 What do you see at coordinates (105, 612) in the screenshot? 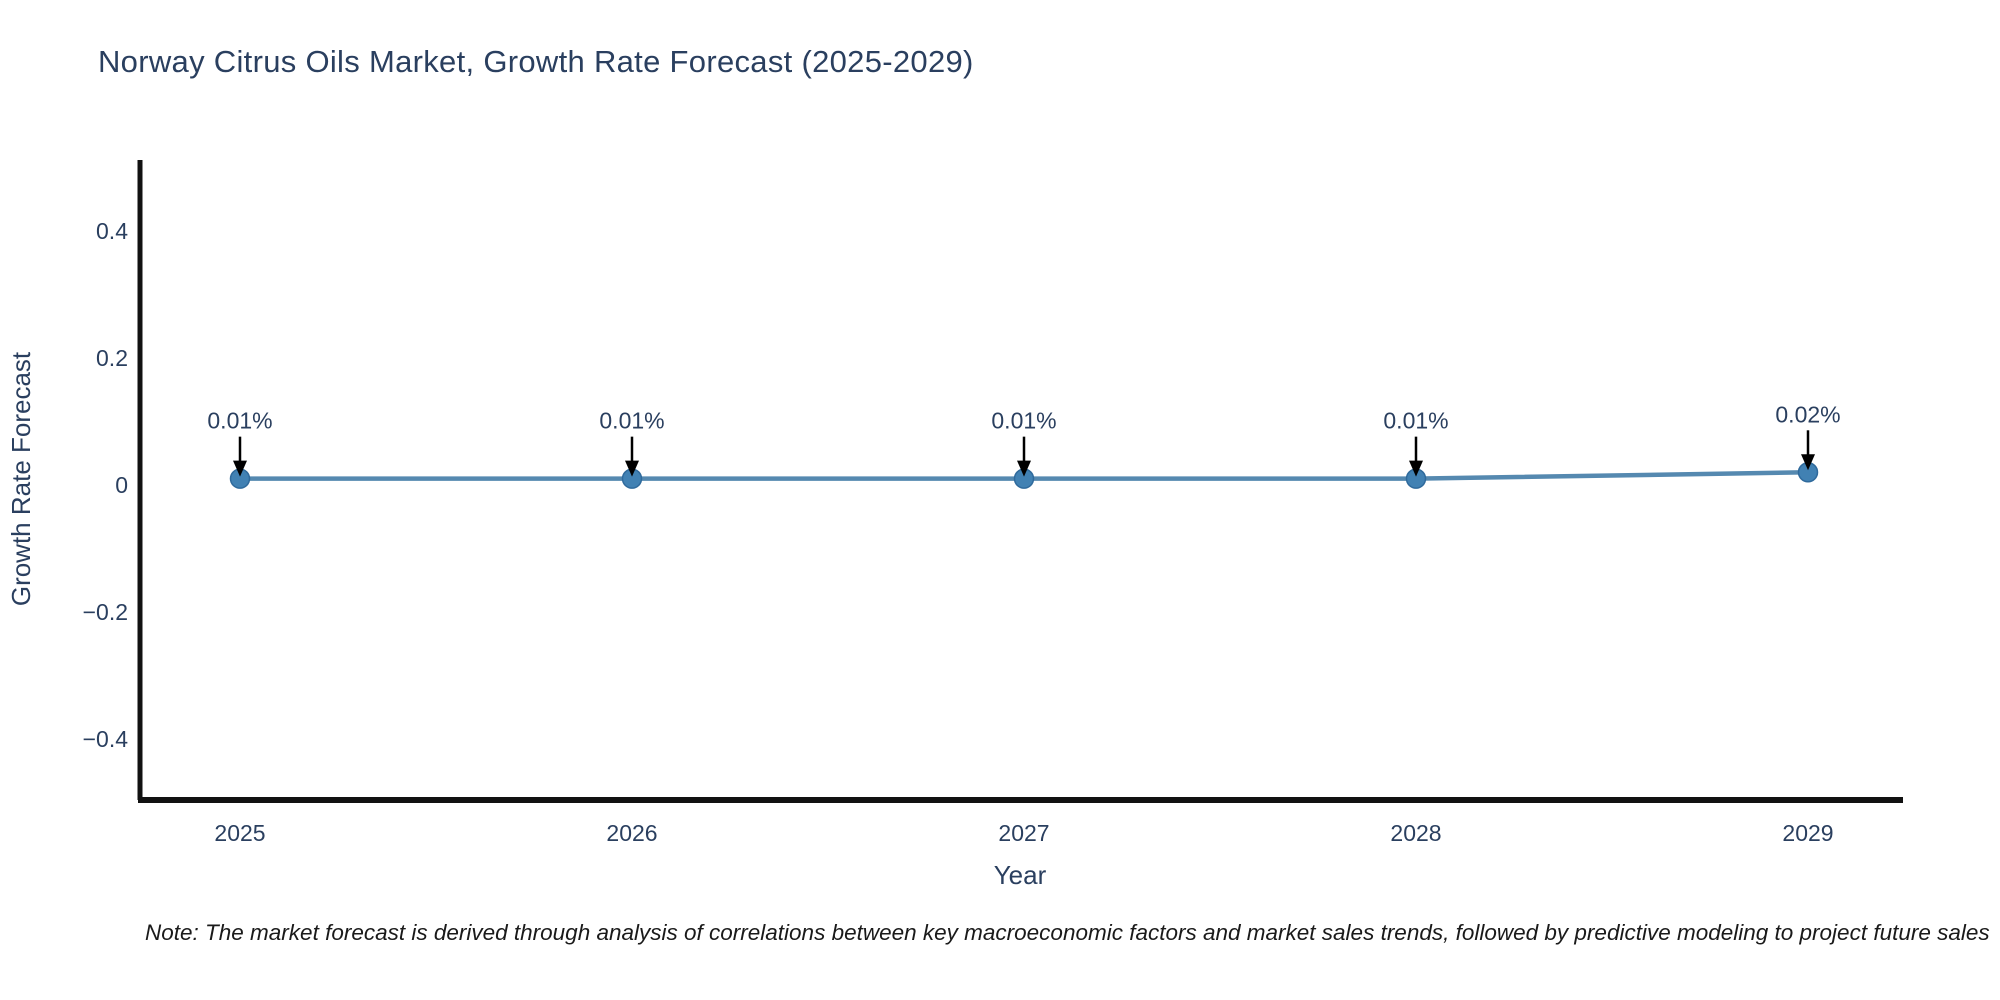
I see `y-tick-label: −0.2` at bounding box center [105, 612].